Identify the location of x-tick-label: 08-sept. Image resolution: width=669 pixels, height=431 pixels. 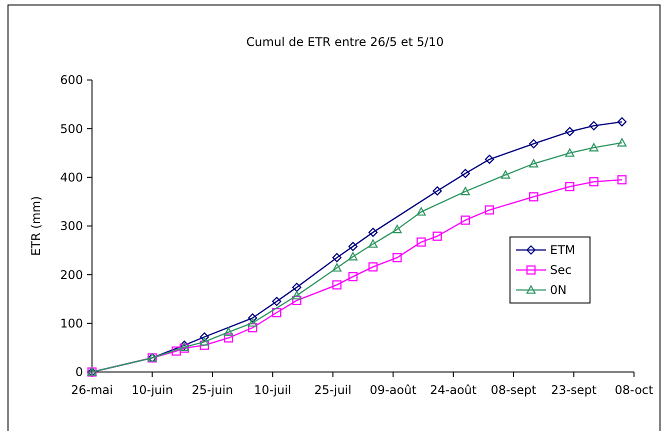
(513, 390).